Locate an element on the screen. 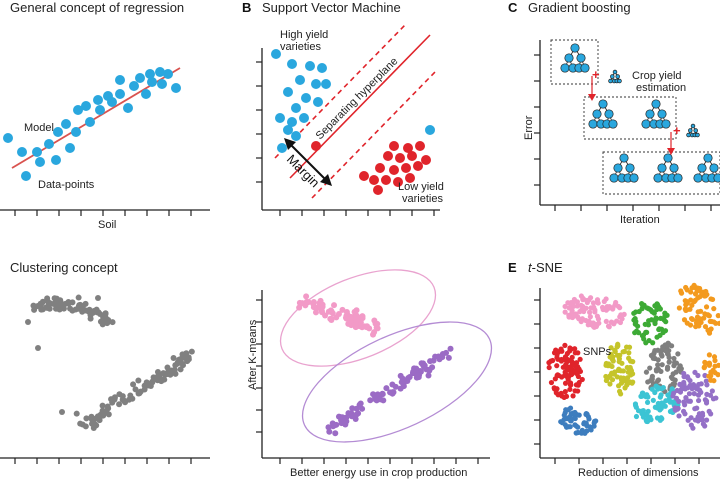 The image size is (720, 480). svm-high-label-2: varieties is located at coordinates (300, 47).